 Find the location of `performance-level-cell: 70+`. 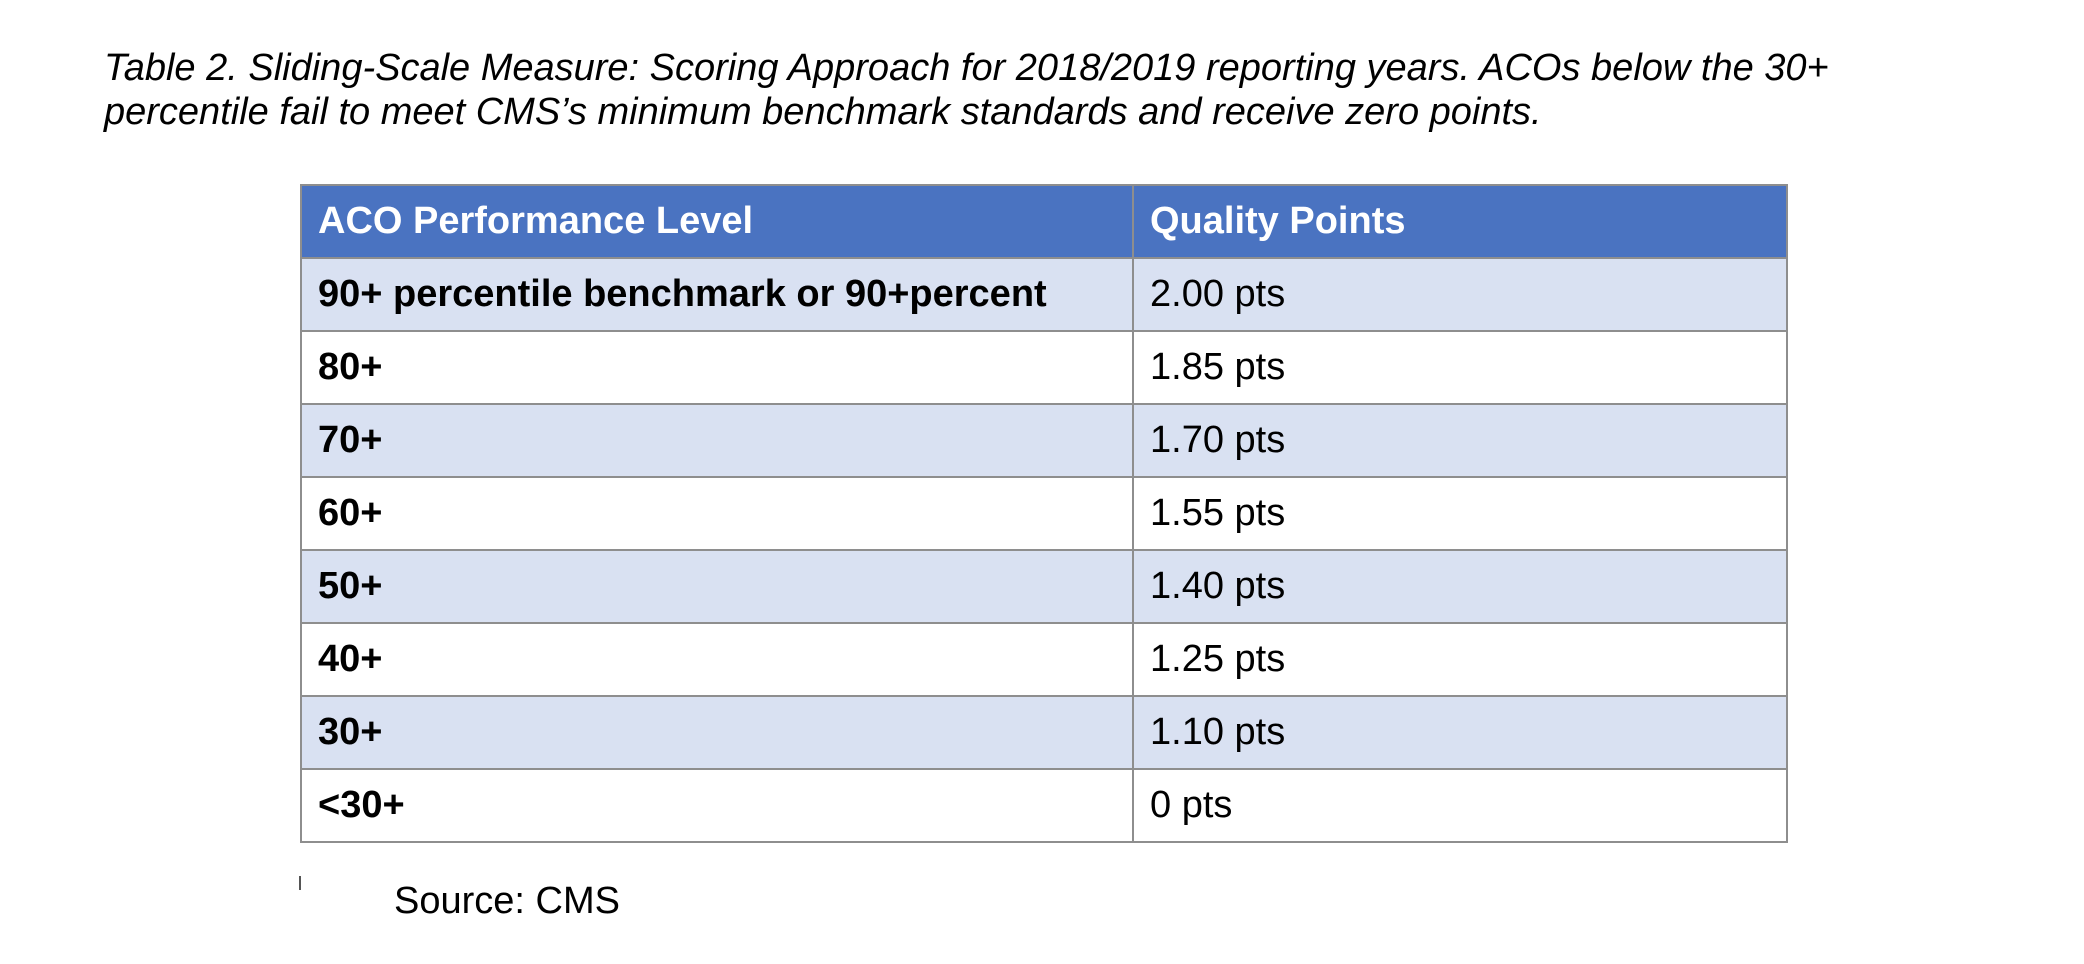

performance-level-cell: 70+ is located at coordinates (717, 440).